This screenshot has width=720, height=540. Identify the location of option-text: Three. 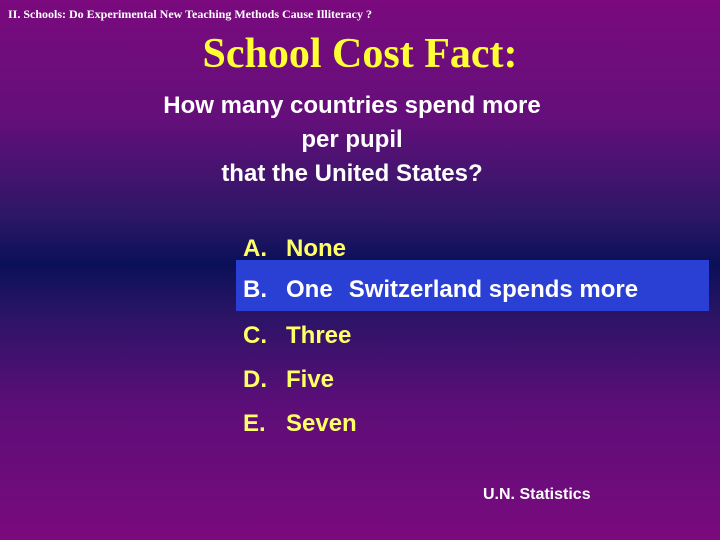
(319, 335).